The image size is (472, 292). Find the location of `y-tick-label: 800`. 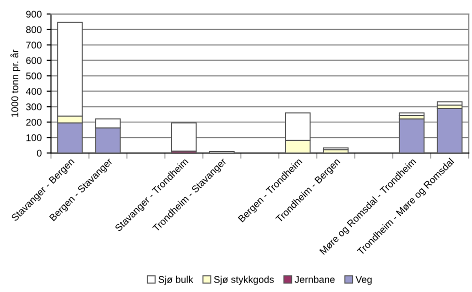

y-tick-label: 800 is located at coordinates (34, 30).